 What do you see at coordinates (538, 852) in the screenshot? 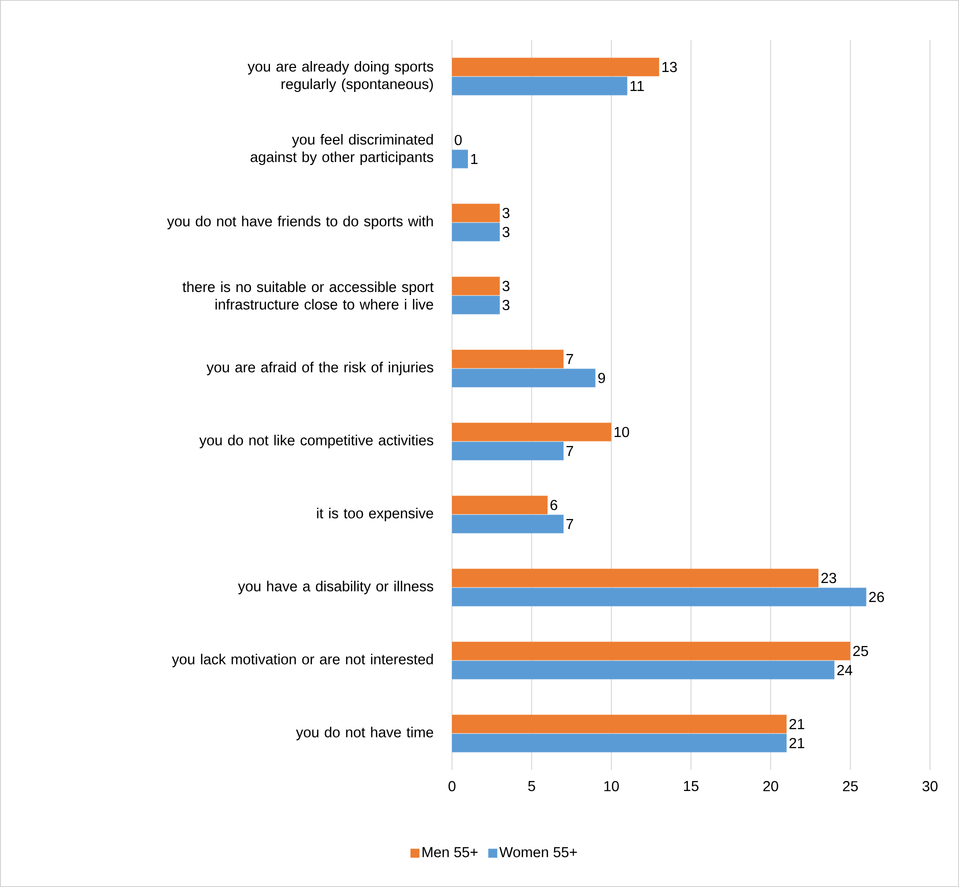
I see `legend-label: Women 55+` at bounding box center [538, 852].